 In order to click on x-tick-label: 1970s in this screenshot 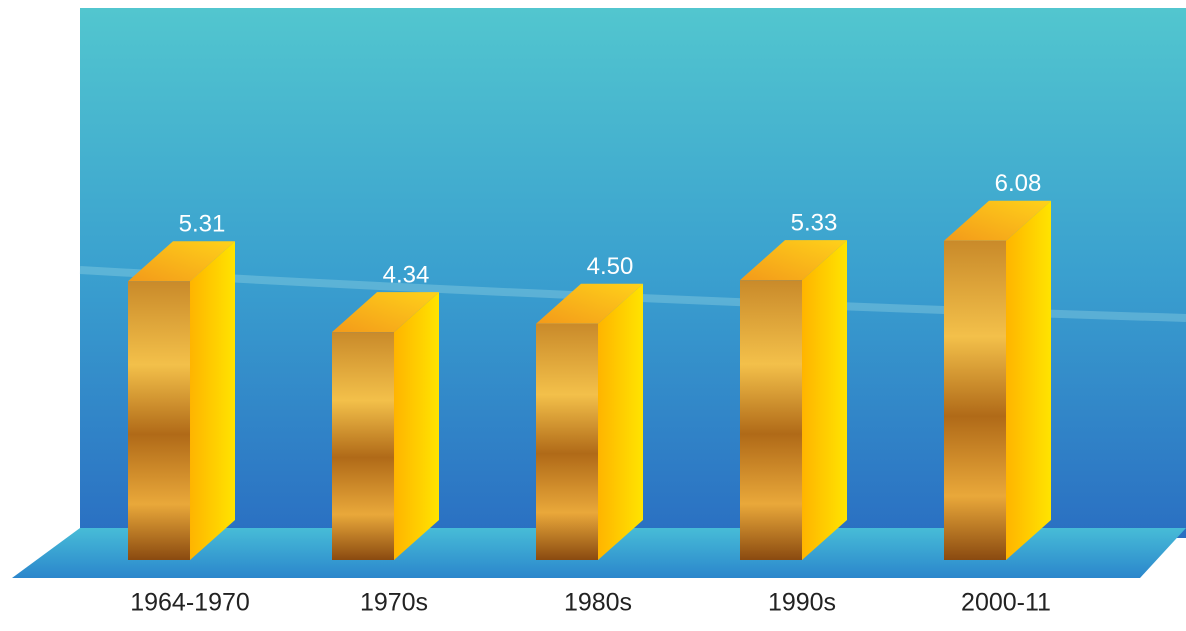, I will do `click(394, 603)`.